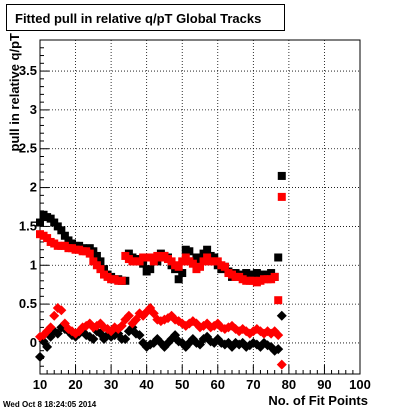 Image resolution: width=400 pixels, height=414 pixels. I want to click on x-tick-label: 80, so click(289, 384).